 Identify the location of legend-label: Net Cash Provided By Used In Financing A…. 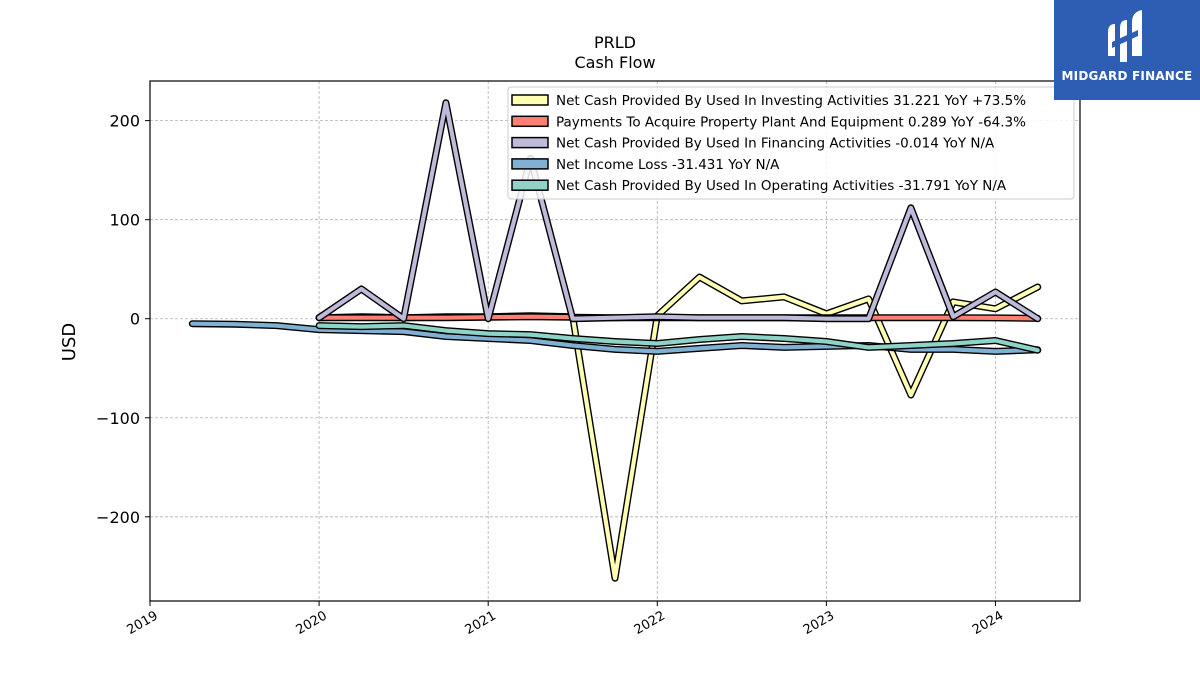
(775, 144).